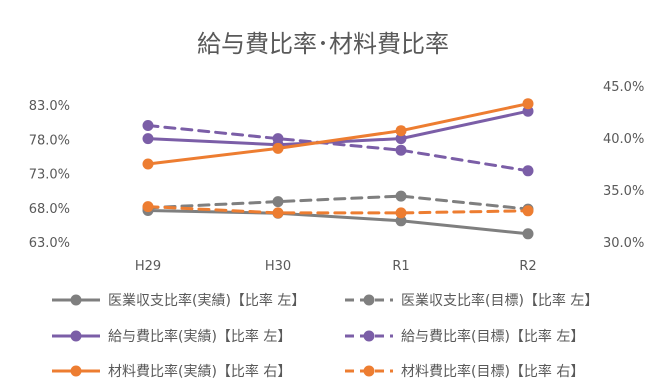  Describe the element at coordinates (49, 175) in the screenshot. I see `y-left-tick-label: 73.0%` at that location.